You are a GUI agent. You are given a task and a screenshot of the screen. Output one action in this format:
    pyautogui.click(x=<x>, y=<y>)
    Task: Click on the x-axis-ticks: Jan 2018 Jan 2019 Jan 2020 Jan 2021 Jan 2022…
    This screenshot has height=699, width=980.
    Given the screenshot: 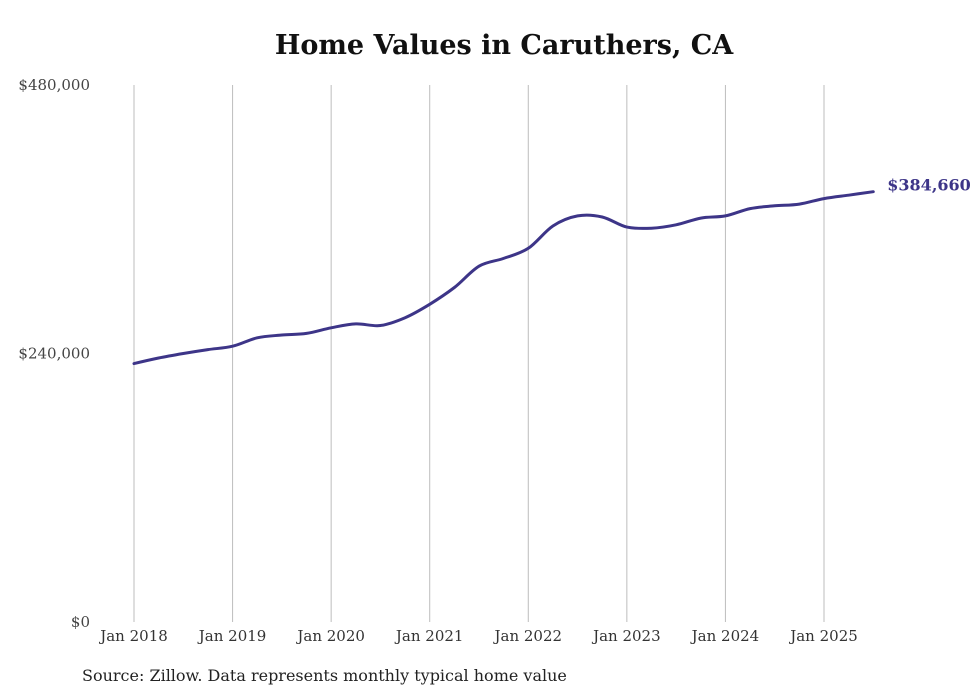 What is the action you would take?
    pyautogui.click(x=478, y=636)
    